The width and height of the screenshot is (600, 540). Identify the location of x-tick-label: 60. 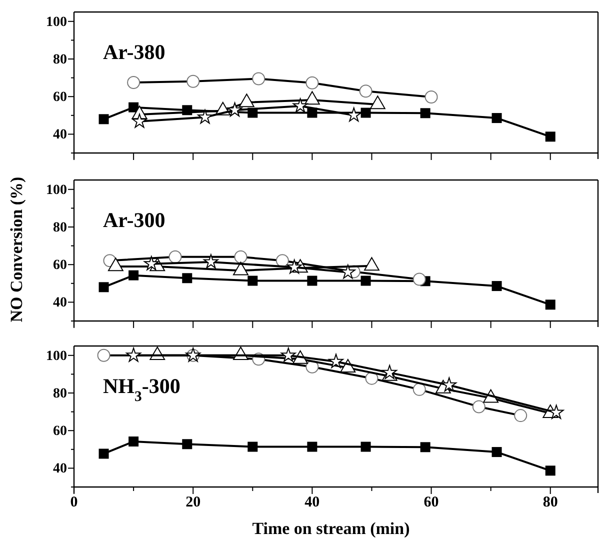
(431, 502).